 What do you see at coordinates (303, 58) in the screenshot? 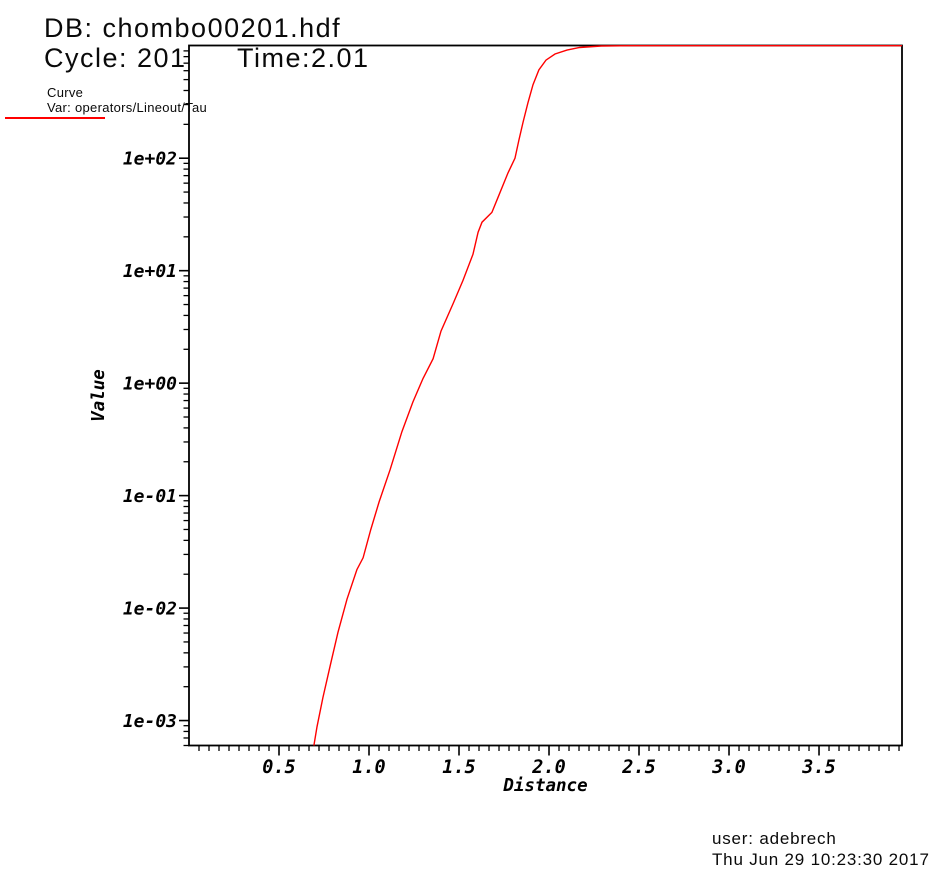
I see `time-label: Time:2.01` at bounding box center [303, 58].